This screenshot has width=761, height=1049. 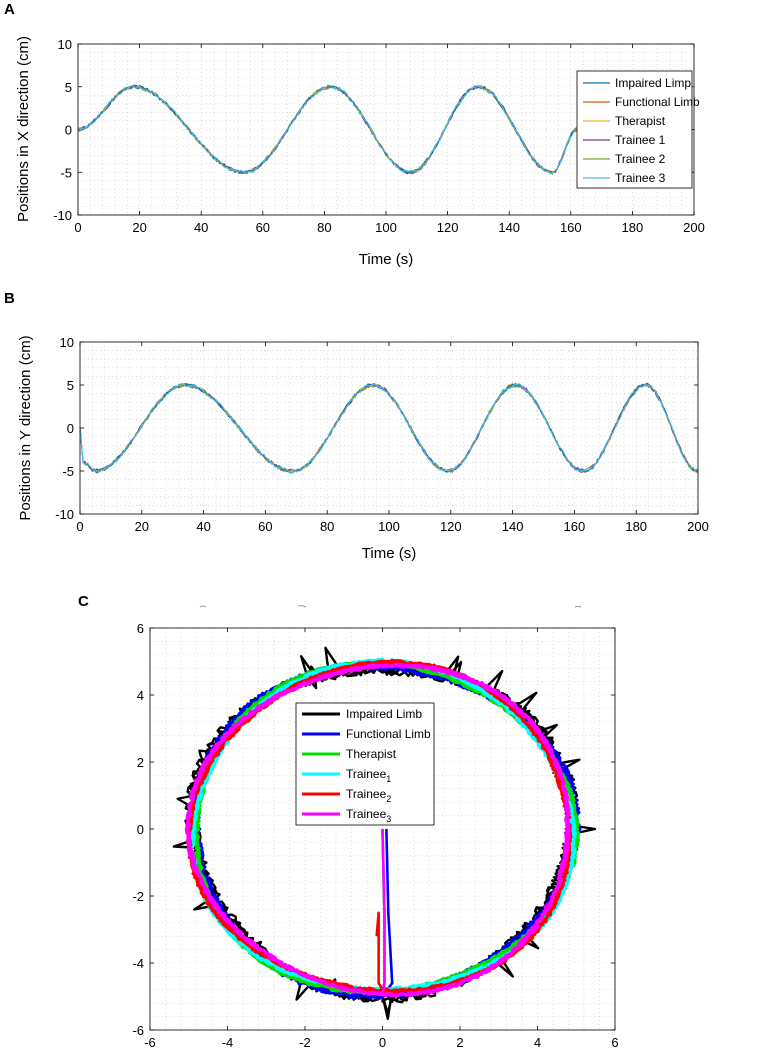 What do you see at coordinates (653, 83) in the screenshot?
I see `legend-label: Impaired Limp` at bounding box center [653, 83].